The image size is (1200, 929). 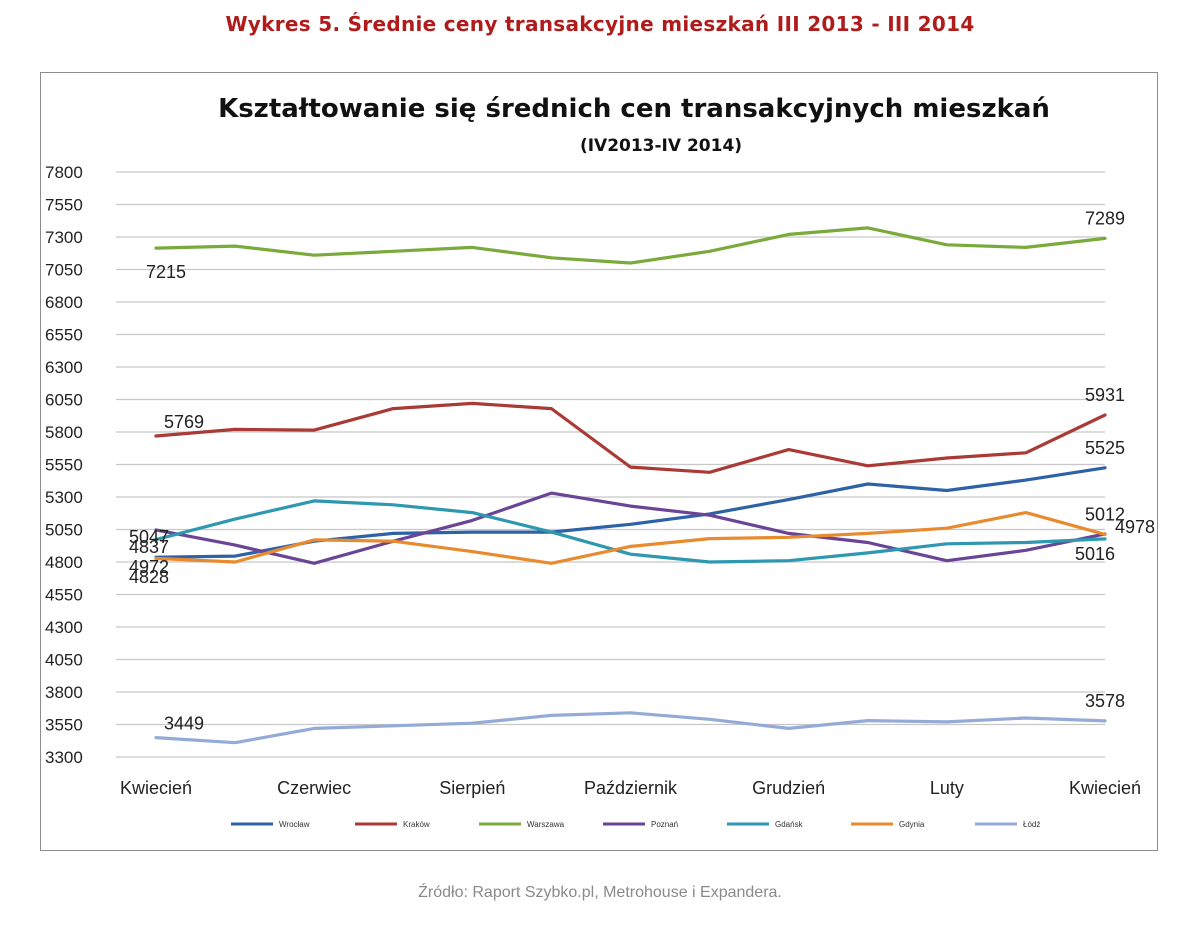 I want to click on legend-label: Wrocław, so click(x=294, y=824).